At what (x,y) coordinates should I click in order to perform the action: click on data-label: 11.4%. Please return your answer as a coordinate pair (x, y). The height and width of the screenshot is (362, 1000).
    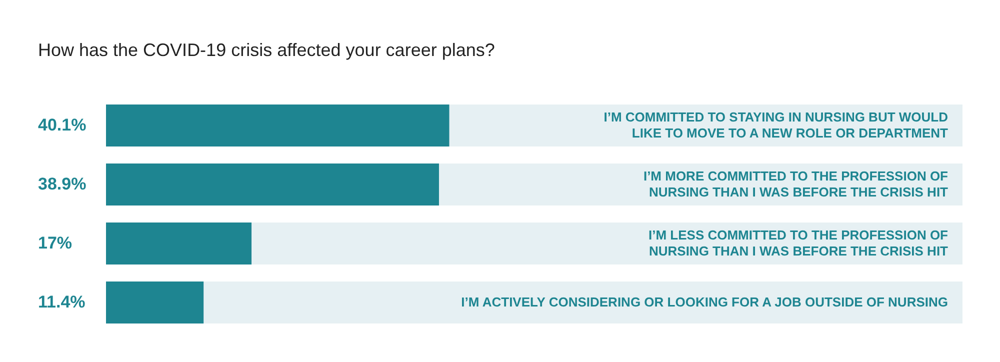
    Looking at the image, I should click on (62, 302).